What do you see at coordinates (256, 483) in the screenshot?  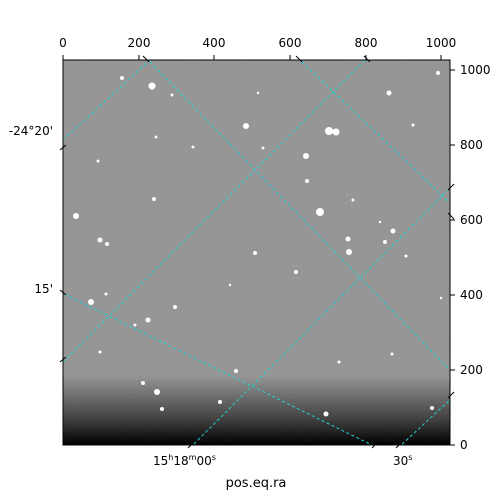 I see `x-axis-label: pos.eq.ra` at bounding box center [256, 483].